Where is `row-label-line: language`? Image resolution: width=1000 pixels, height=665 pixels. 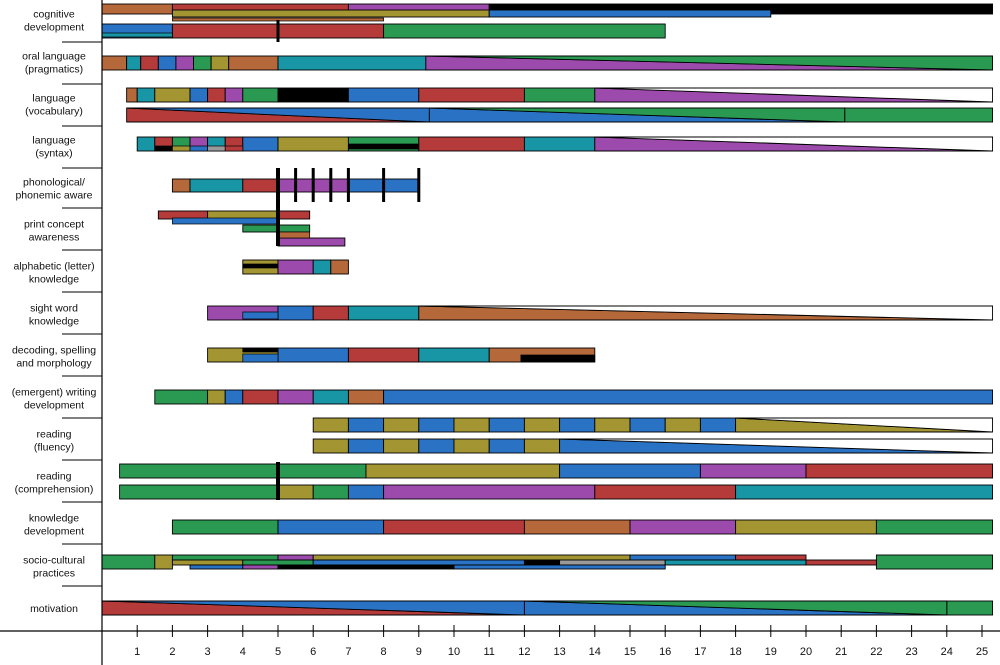
row-label-line: language is located at coordinates (53, 141).